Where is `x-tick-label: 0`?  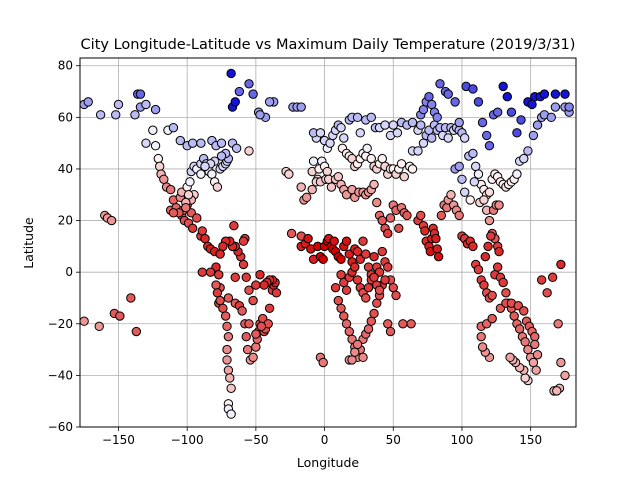
x-tick-label: 0 is located at coordinates (325, 440).